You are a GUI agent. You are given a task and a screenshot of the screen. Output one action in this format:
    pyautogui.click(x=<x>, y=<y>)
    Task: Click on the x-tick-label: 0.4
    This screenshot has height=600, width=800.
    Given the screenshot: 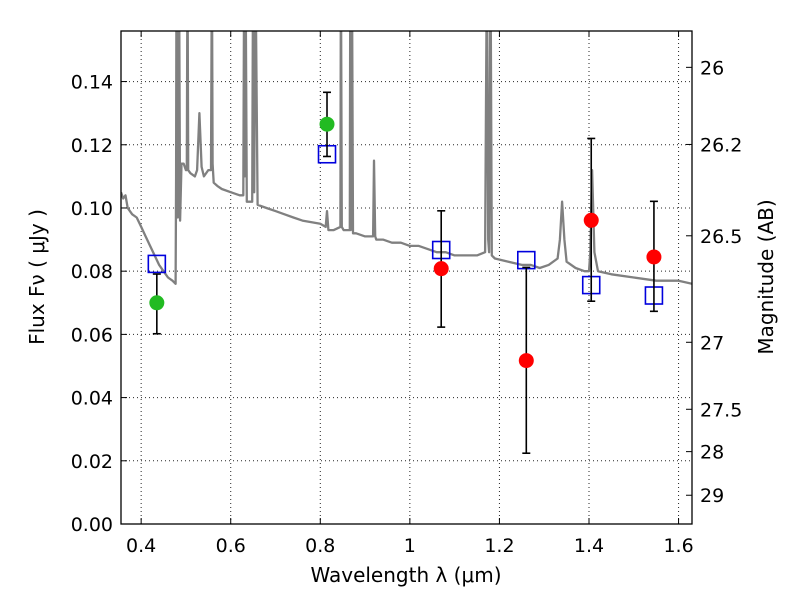 What is the action you would take?
    pyautogui.click(x=141, y=546)
    